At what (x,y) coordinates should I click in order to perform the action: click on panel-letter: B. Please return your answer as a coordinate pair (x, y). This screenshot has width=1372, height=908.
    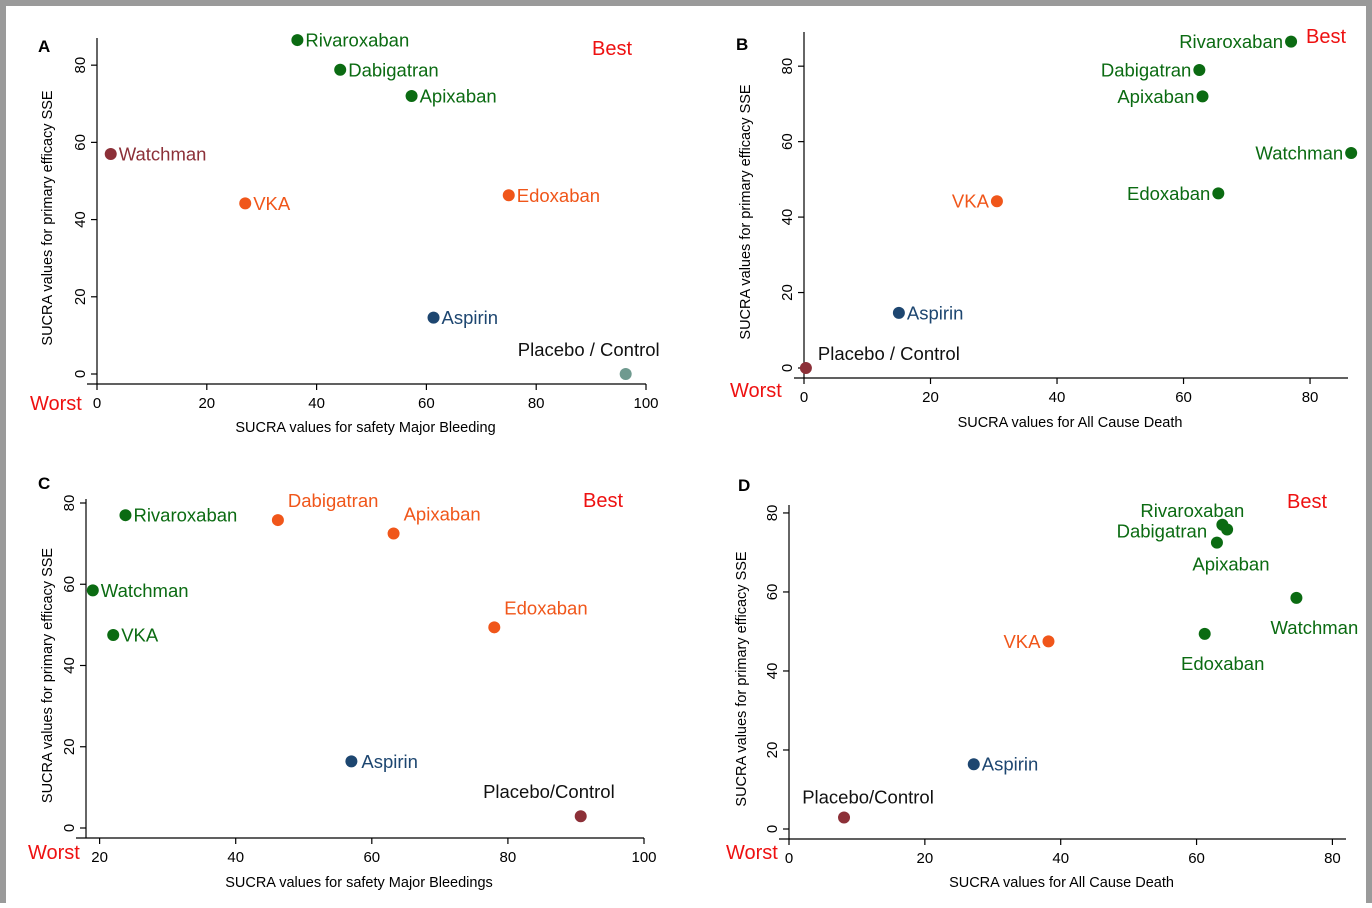
    Looking at the image, I should click on (742, 44).